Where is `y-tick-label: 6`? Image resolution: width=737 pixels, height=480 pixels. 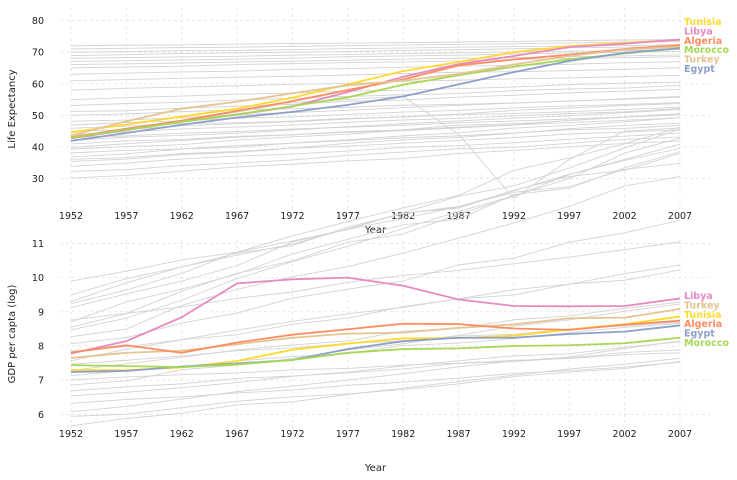
y-tick-label: 6 is located at coordinates (41, 415).